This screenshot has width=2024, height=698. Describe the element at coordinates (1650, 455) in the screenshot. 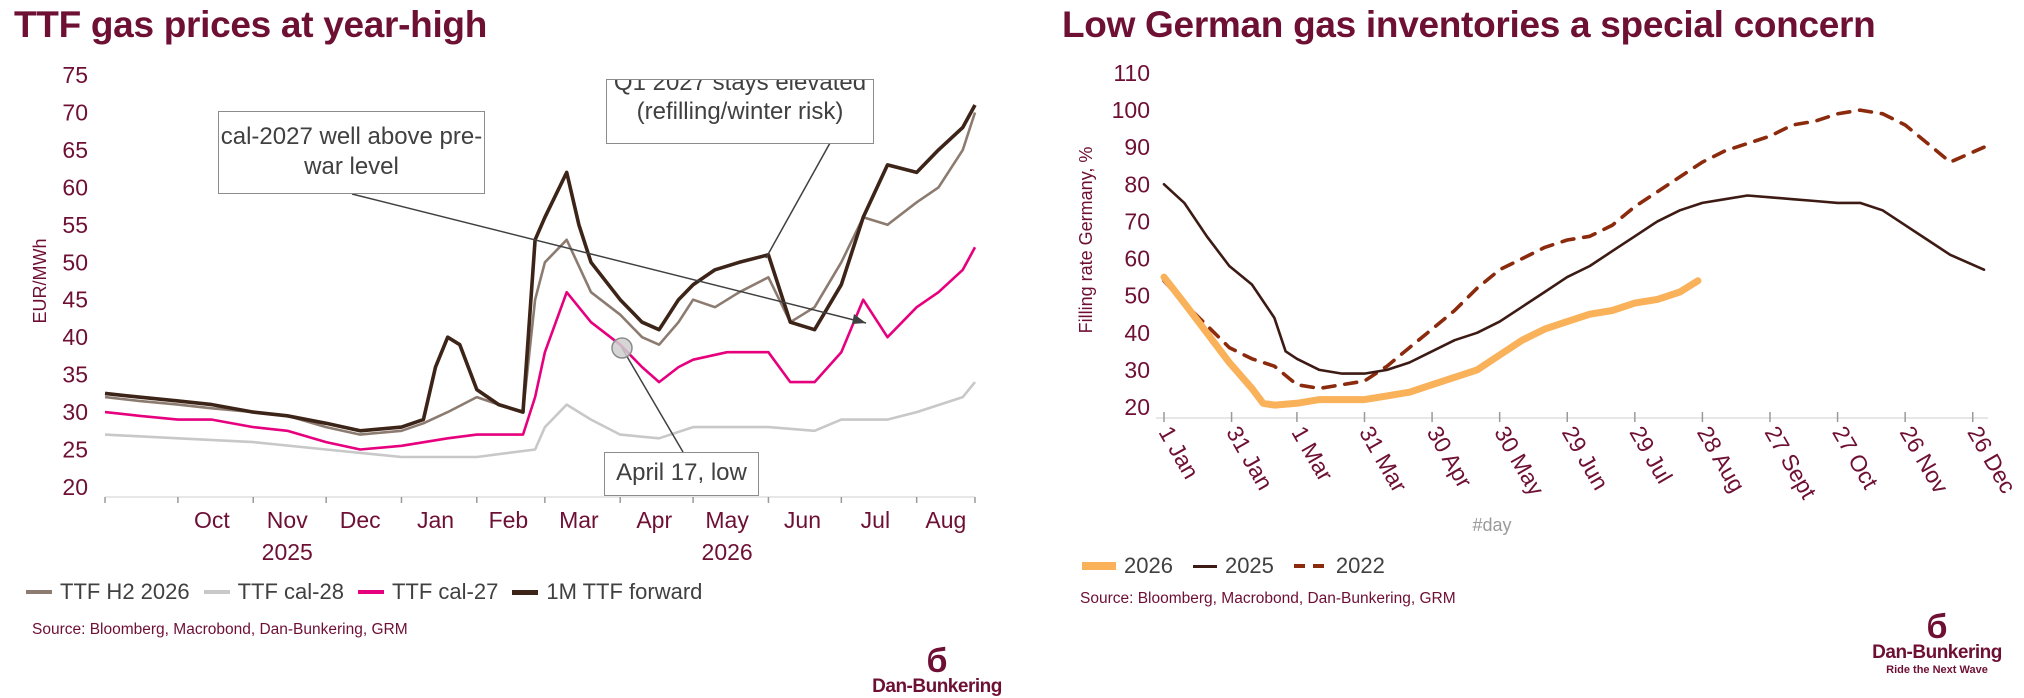

I see `x-tick-label: 29 Jul` at that location.